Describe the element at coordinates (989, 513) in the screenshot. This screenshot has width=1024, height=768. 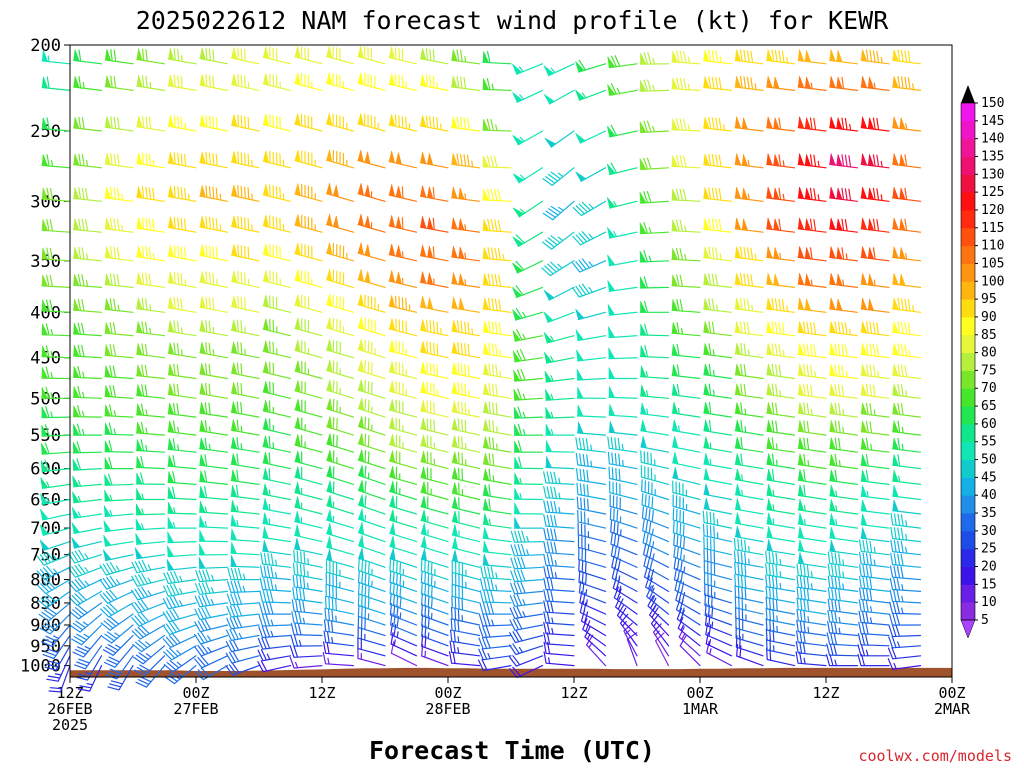
I see `colorbar-tick-label: 35` at that location.